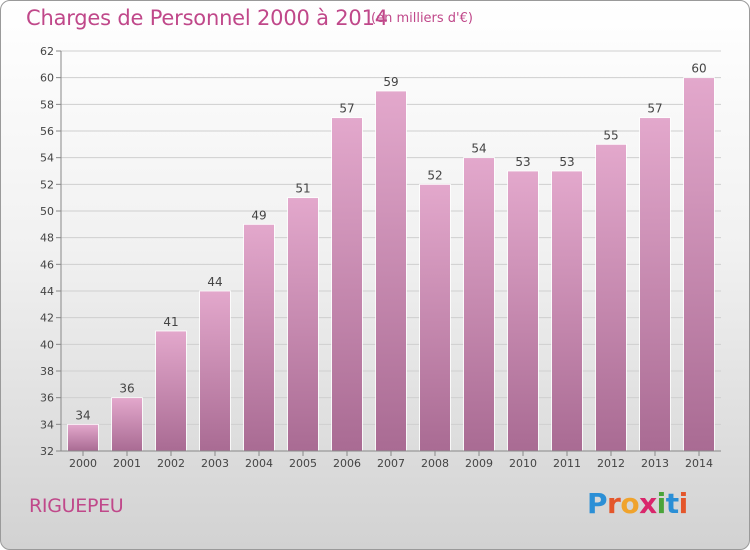  What do you see at coordinates (47, 78) in the screenshot?
I see `y-tick-label: 60` at bounding box center [47, 78].